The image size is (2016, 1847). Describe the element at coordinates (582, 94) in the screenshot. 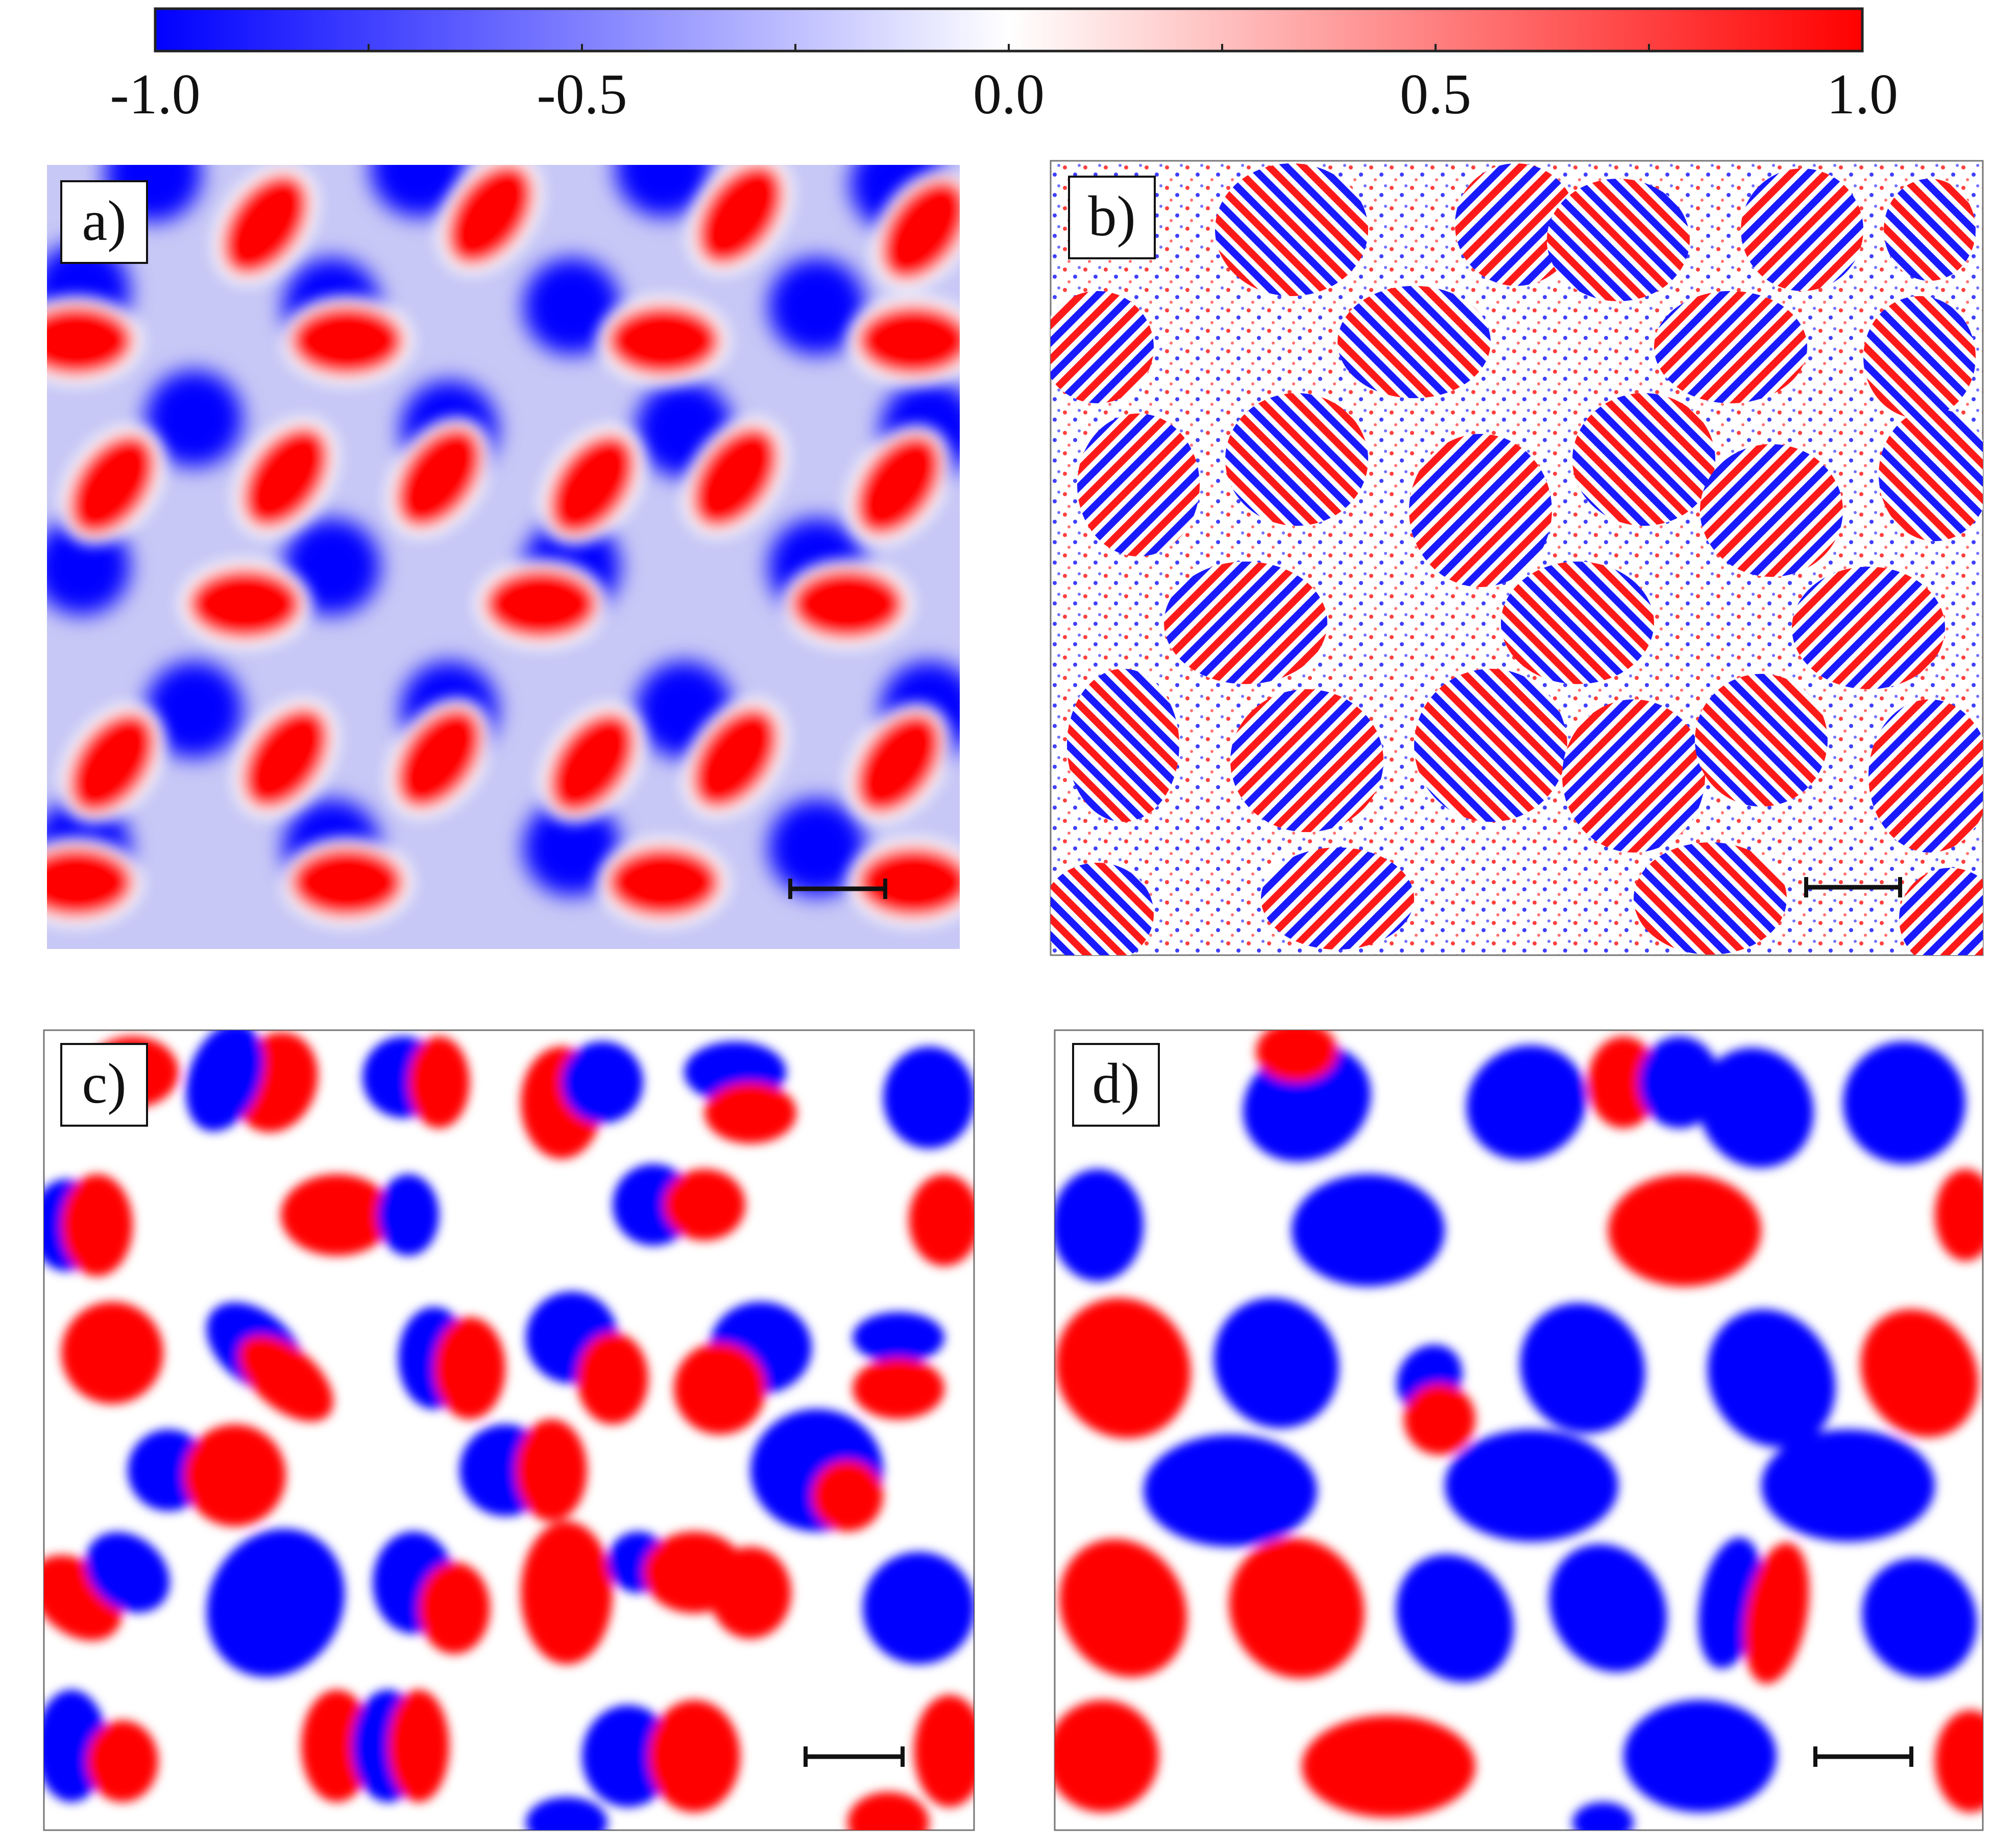

I see `colorbar-tick-label: -0.5` at that location.